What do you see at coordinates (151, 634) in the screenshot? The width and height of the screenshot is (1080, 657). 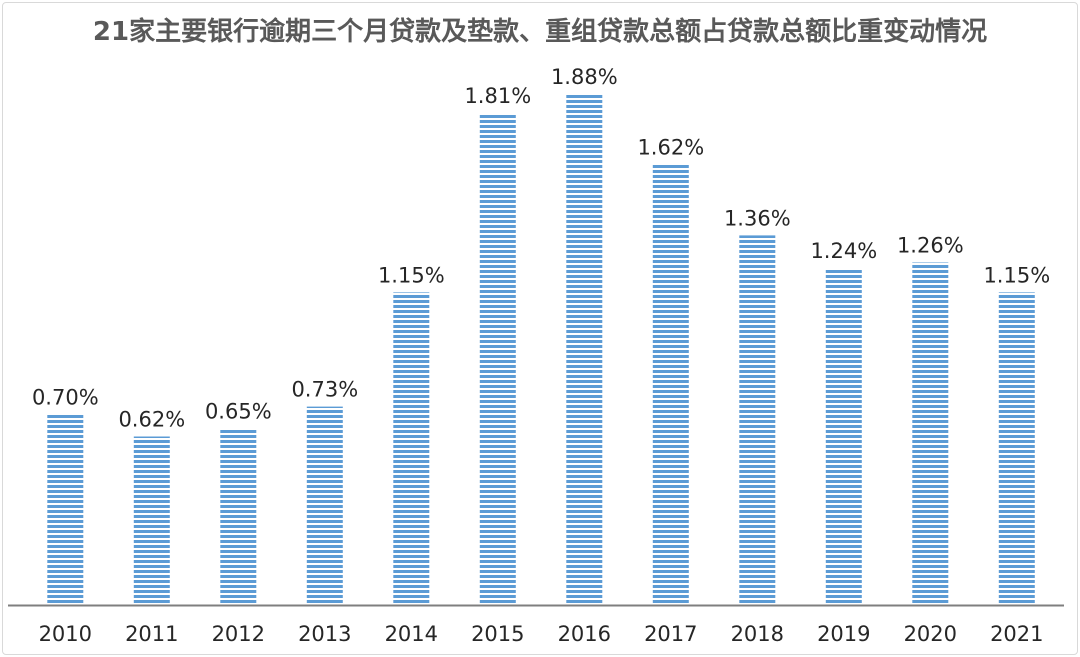 I see `x-tick-label-2011: 2011` at bounding box center [151, 634].